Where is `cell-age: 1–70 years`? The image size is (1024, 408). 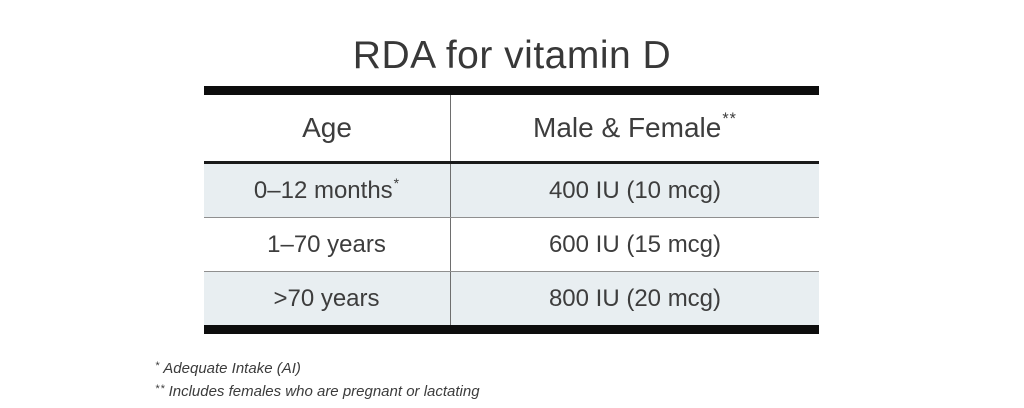 cell-age: 1–70 years is located at coordinates (327, 244).